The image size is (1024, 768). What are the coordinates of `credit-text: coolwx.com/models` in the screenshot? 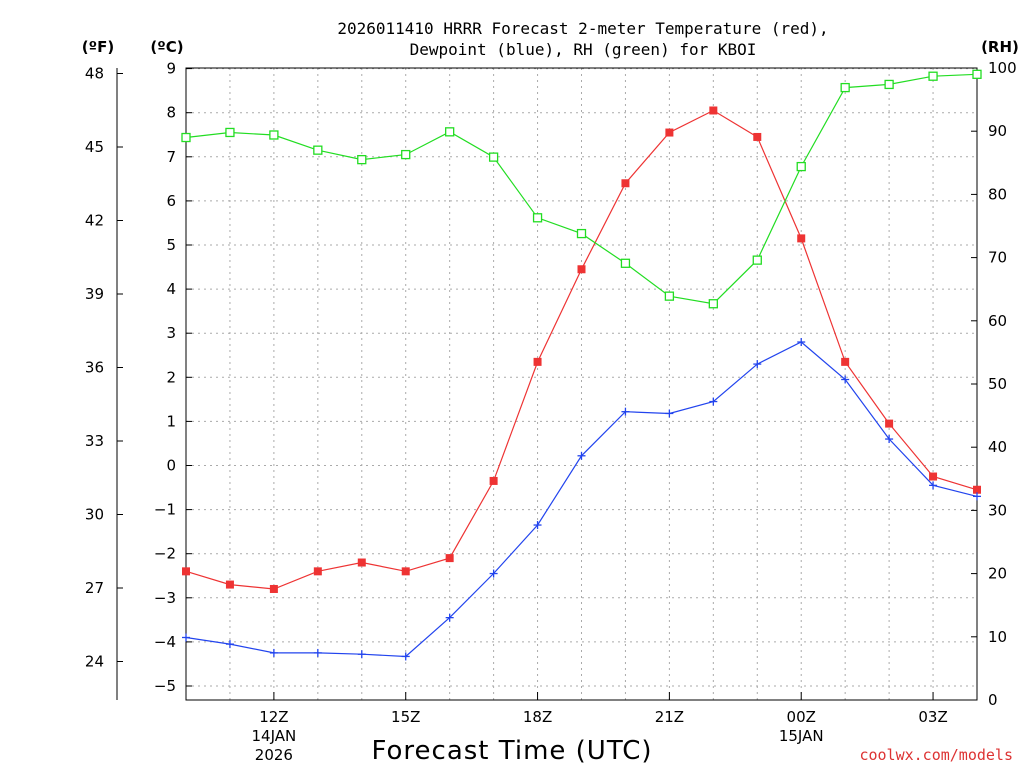 It's located at (936, 755).